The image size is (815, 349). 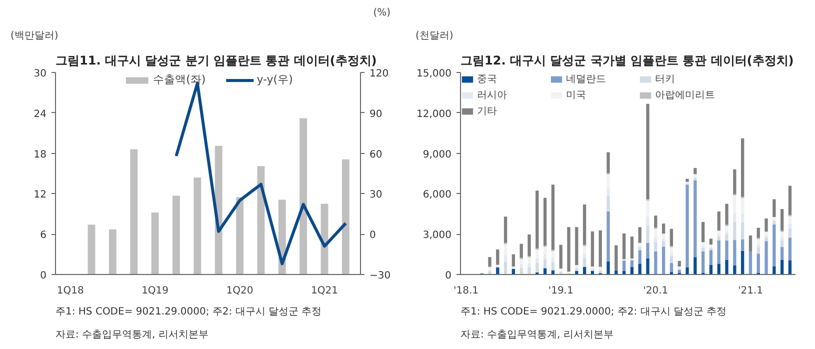 What do you see at coordinates (434, 114) in the screenshot?
I see `y-tick-label: 12,000` at bounding box center [434, 114].